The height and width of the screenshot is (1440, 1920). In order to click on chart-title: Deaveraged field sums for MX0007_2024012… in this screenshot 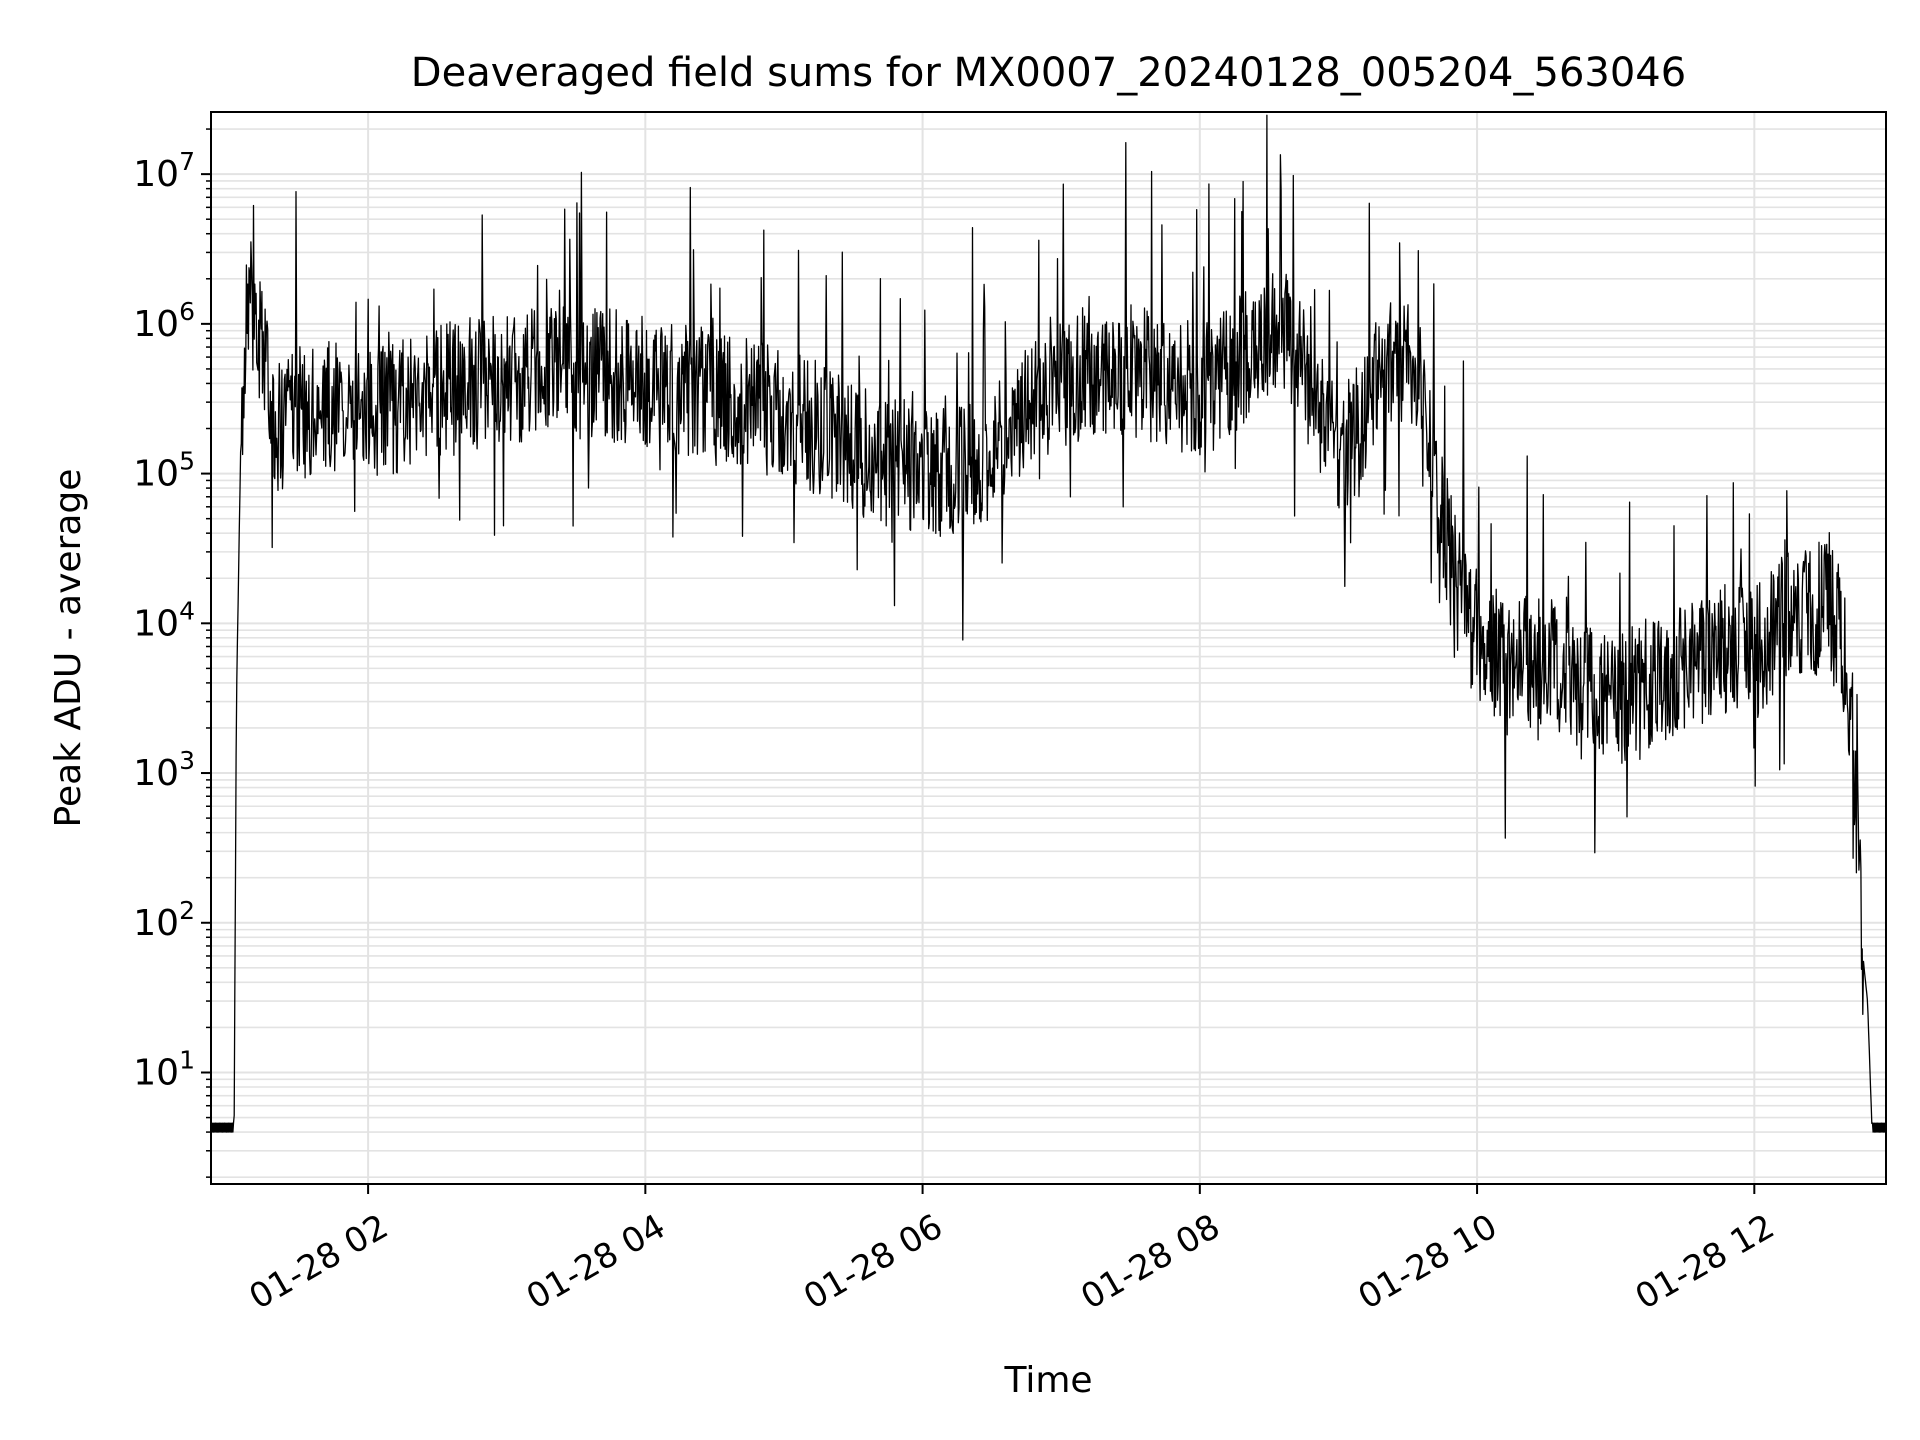, I will do `click(1048, 73)`.